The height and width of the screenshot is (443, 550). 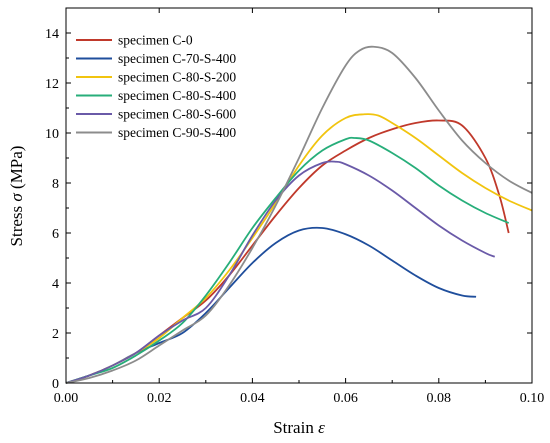 I want to click on y-tick-label: 8, so click(x=55, y=184).